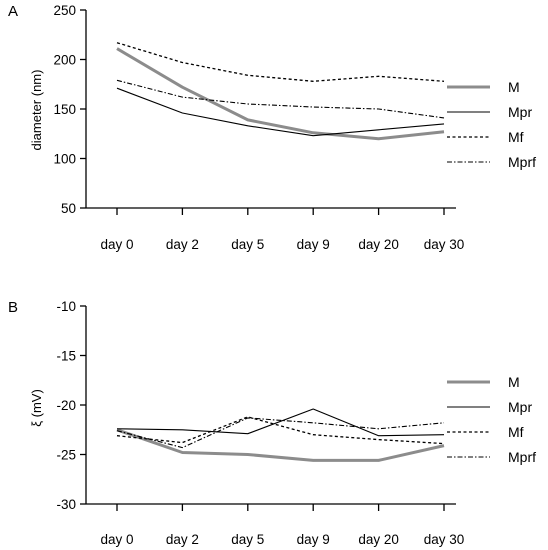  I want to click on y-tick-label: -20, so click(66, 405).